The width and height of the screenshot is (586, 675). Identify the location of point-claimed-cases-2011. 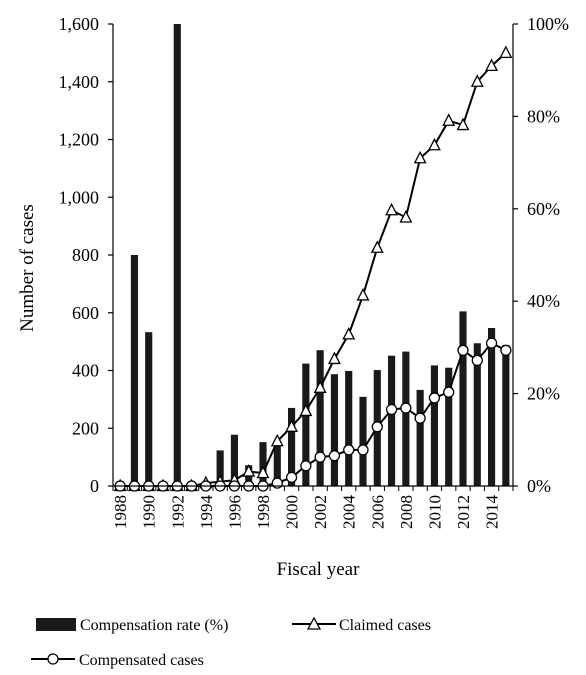
(449, 119).